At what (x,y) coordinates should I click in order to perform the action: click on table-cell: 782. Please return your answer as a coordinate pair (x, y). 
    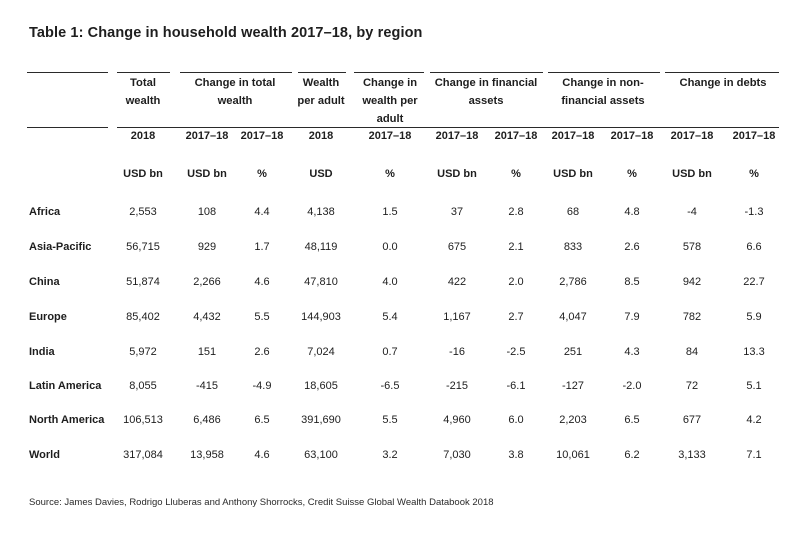
    Looking at the image, I should click on (692, 317).